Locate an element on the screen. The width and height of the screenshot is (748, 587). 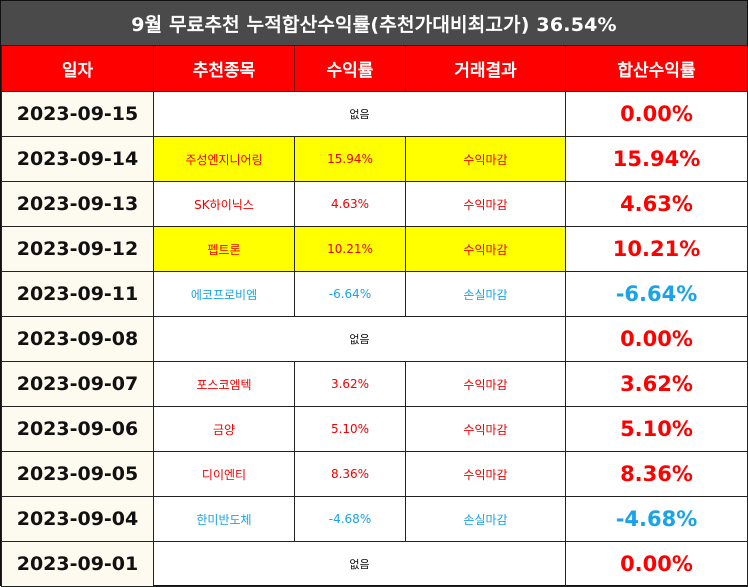
stock-cell: 포스코엠텍 is located at coordinates (224, 384).